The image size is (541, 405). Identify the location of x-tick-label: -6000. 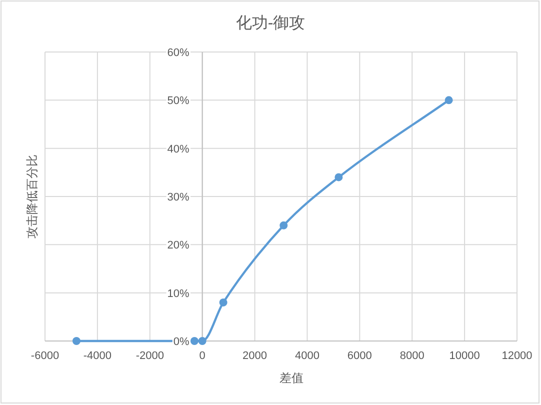
(45, 356).